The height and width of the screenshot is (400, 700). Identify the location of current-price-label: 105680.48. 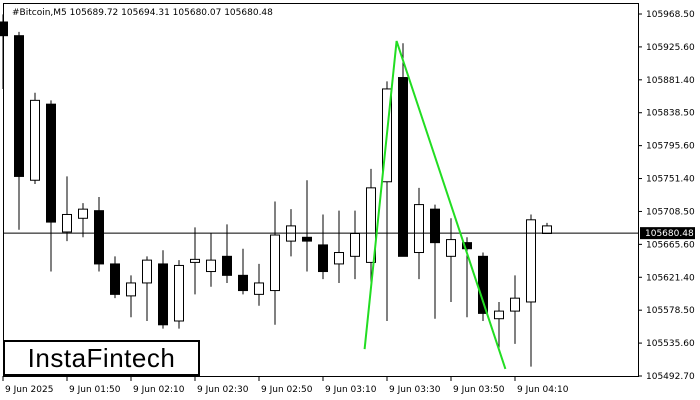
(667, 233).